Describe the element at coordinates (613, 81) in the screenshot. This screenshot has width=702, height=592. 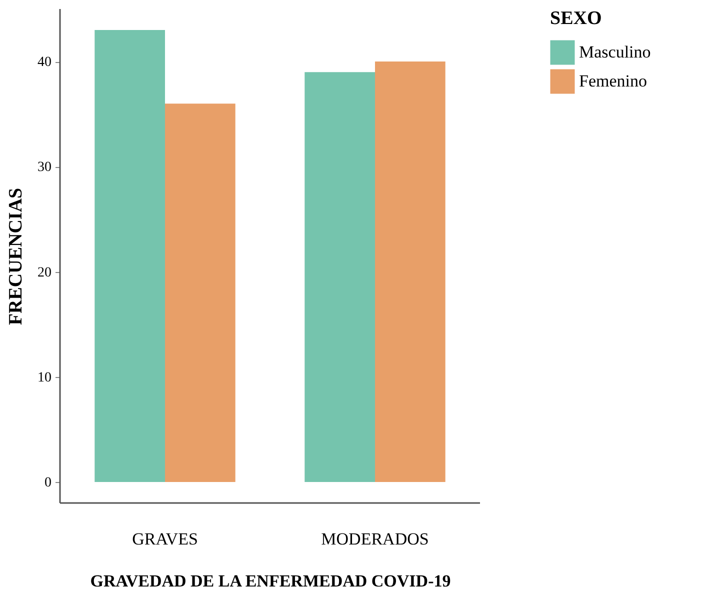
I see `legend-label: Femenino` at that location.